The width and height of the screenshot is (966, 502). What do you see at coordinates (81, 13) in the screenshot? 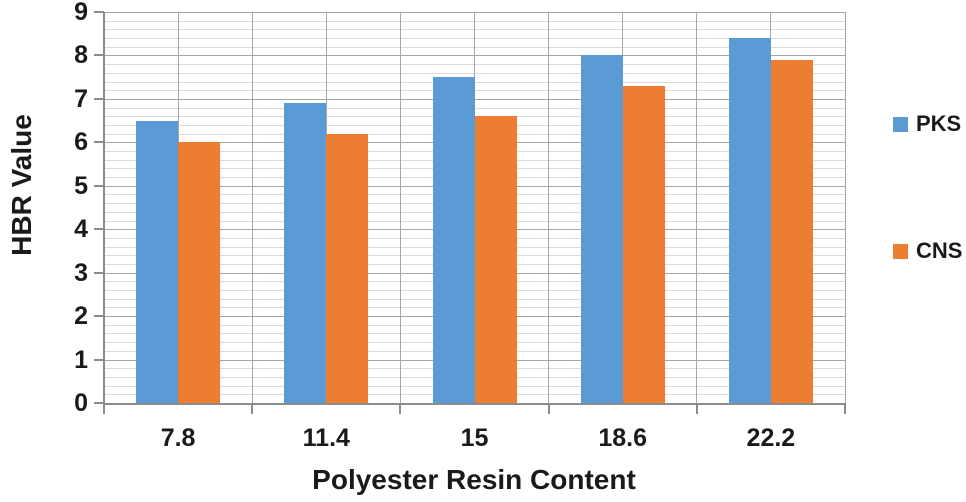
I see `y-tick-label: 9` at bounding box center [81, 13].